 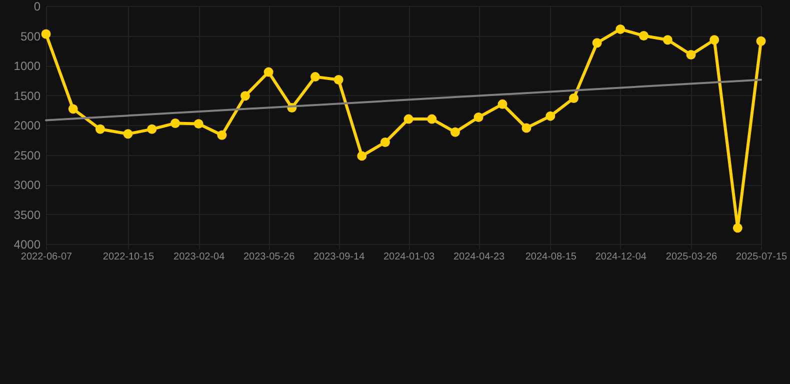 What do you see at coordinates (37, 7) in the screenshot?
I see `y-tick-label: 0` at bounding box center [37, 7].